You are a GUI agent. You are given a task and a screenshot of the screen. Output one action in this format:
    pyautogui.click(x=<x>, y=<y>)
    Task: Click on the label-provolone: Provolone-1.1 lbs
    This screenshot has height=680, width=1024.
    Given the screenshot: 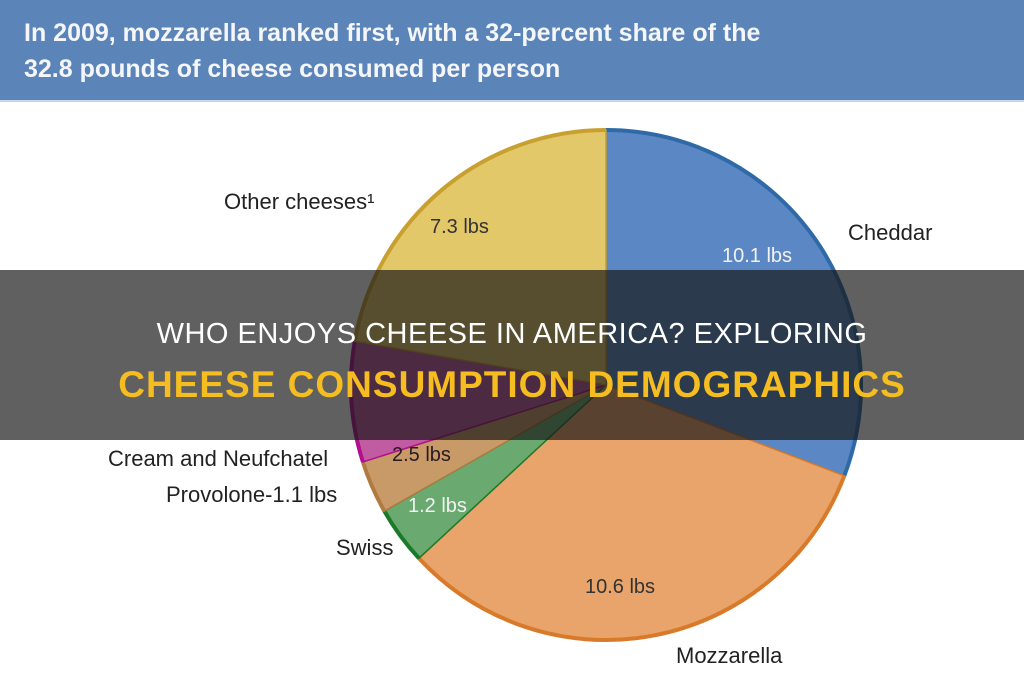 What is the action you would take?
    pyautogui.click(x=252, y=494)
    